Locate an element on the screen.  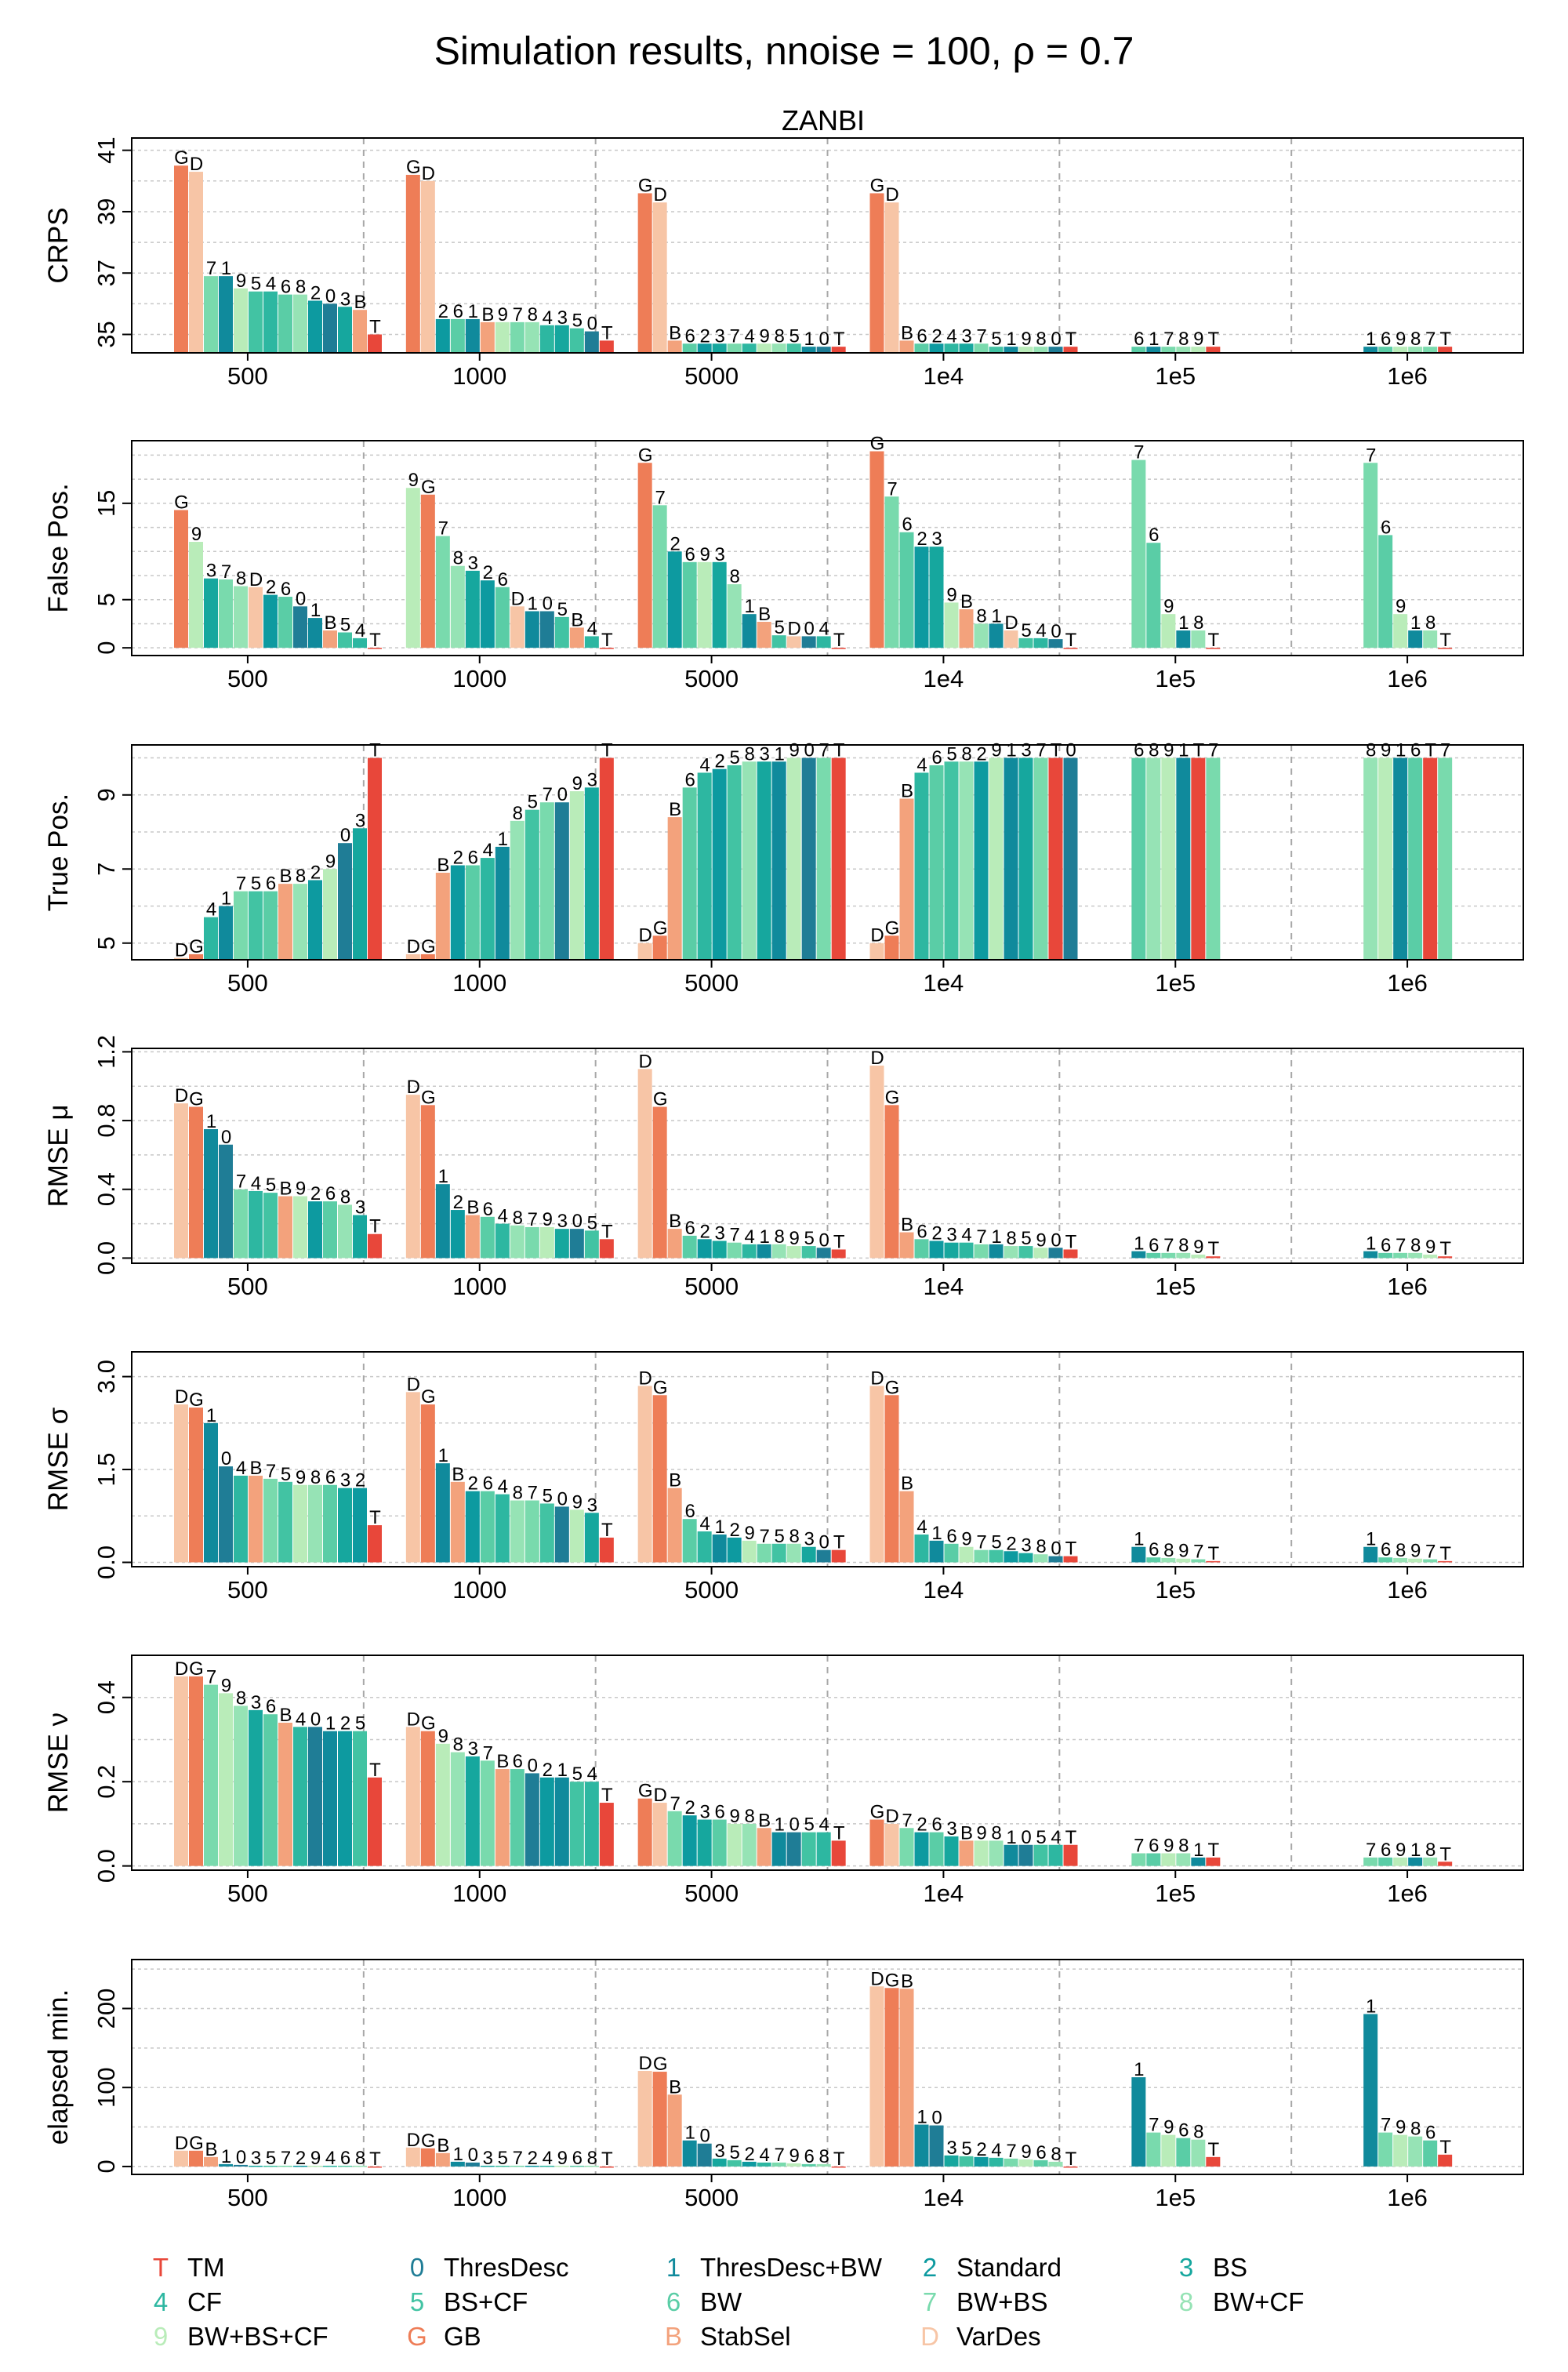
y-tick-label: 3.0 is located at coordinates (107, 1376).